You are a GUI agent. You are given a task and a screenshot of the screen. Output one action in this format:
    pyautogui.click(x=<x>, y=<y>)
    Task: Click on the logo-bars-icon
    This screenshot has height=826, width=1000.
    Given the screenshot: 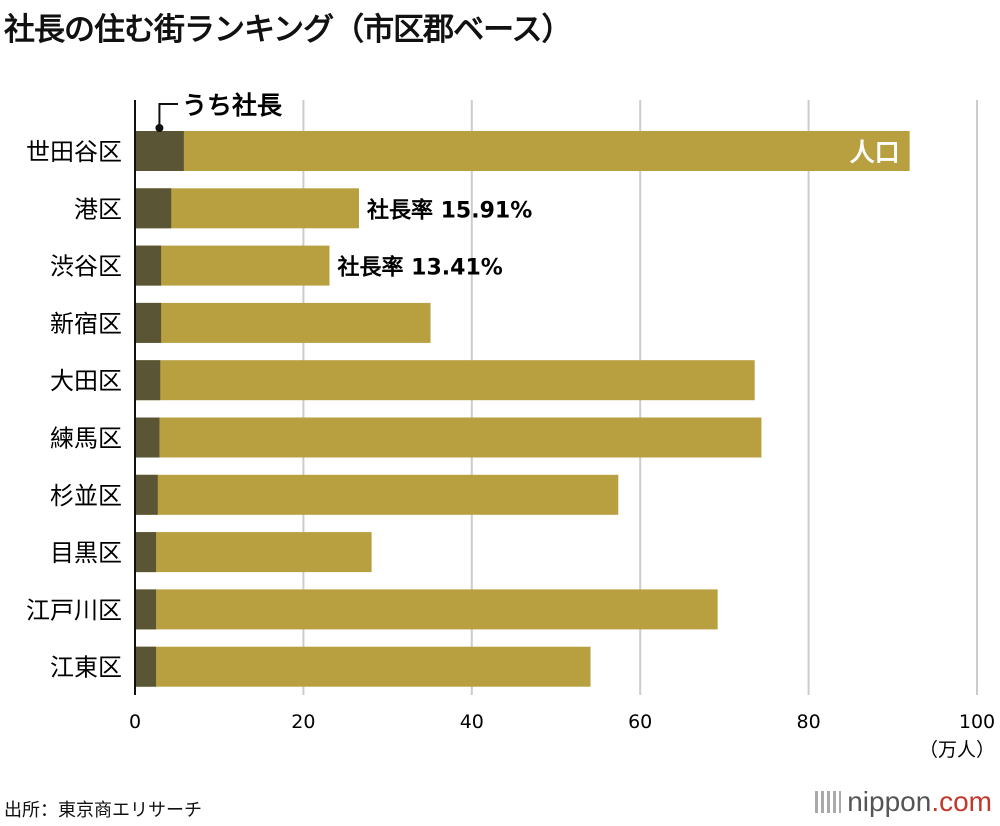 What is the action you would take?
    pyautogui.click(x=828, y=802)
    